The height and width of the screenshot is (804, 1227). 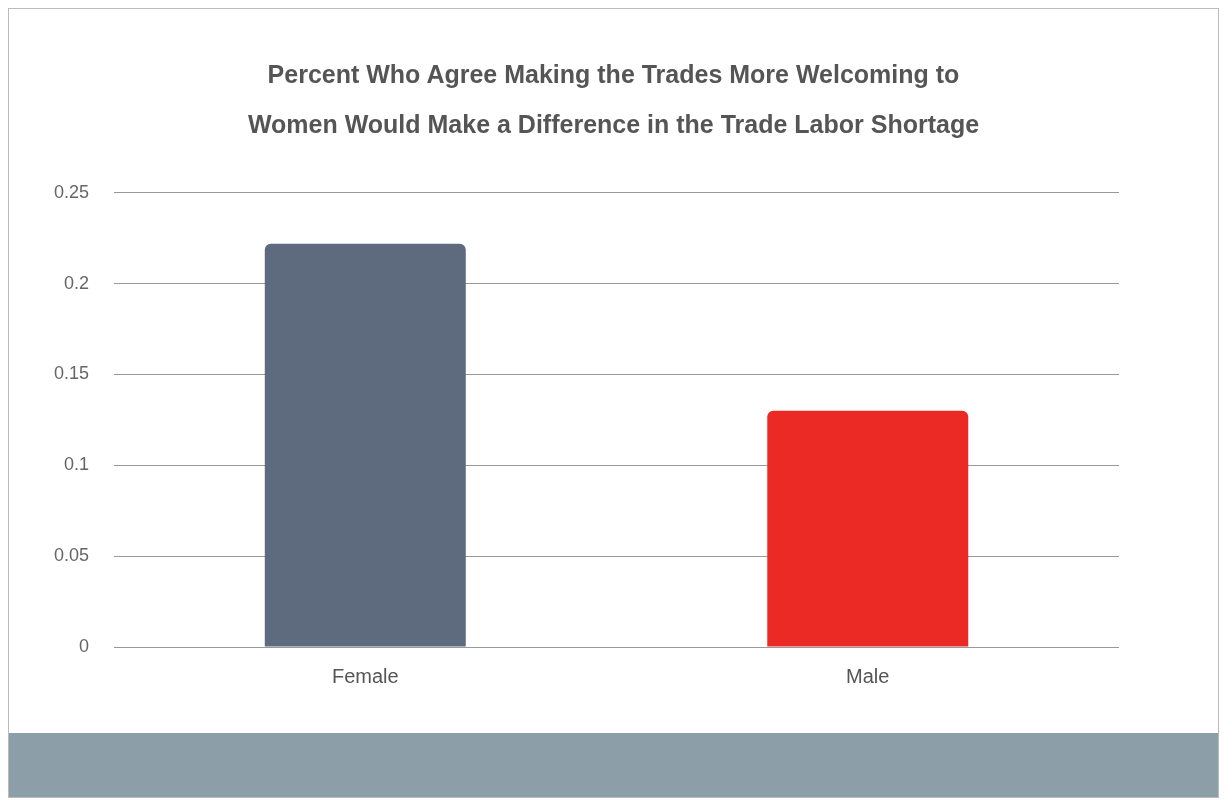 I want to click on y-tick-label: 0.15, so click(x=71, y=373).